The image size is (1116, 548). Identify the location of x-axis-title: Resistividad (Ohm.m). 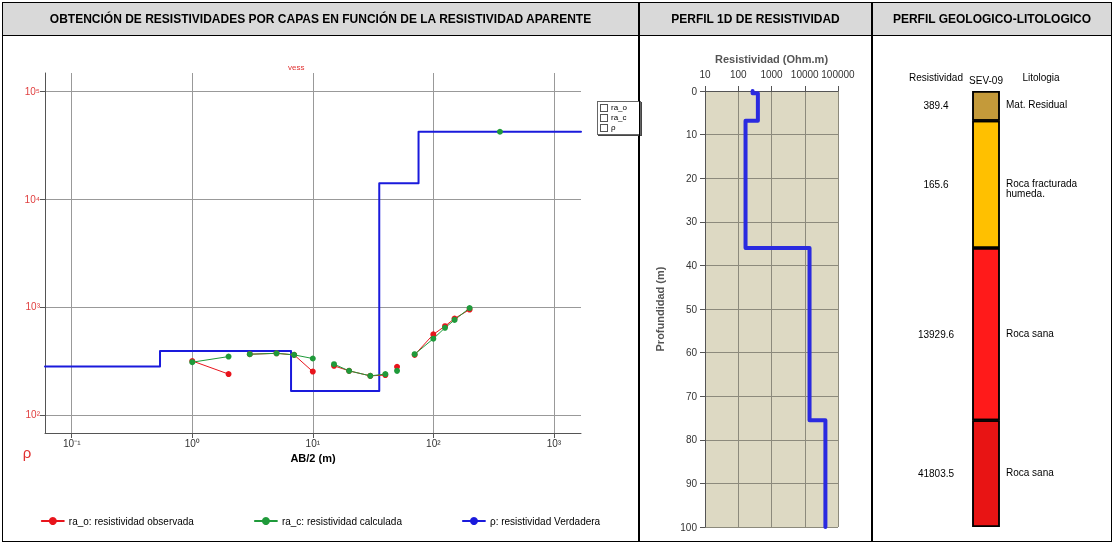
(771, 58).